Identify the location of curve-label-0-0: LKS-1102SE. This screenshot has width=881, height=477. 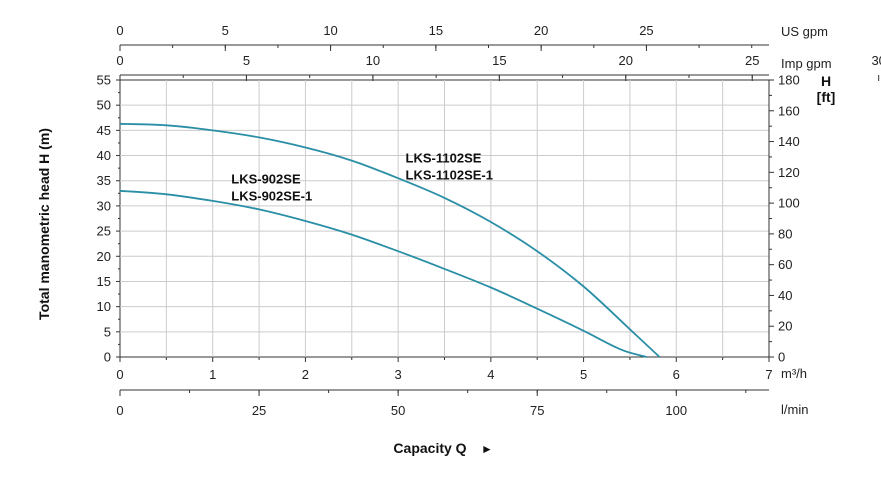
(444, 158).